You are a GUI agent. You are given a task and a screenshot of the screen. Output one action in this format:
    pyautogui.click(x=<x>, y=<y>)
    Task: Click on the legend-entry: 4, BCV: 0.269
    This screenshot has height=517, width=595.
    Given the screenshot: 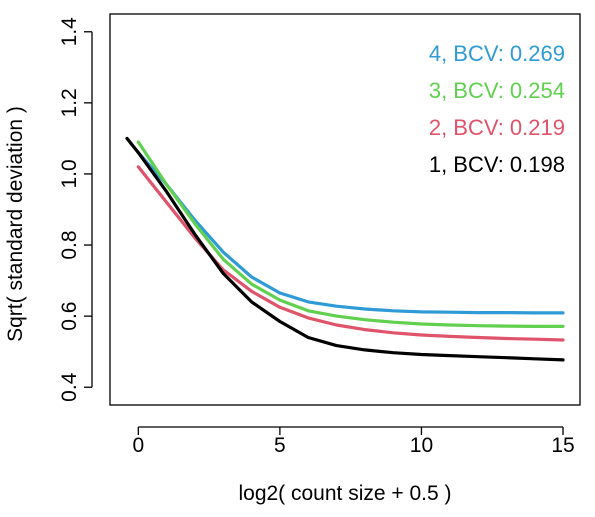 What is the action you would take?
    pyautogui.click(x=497, y=53)
    